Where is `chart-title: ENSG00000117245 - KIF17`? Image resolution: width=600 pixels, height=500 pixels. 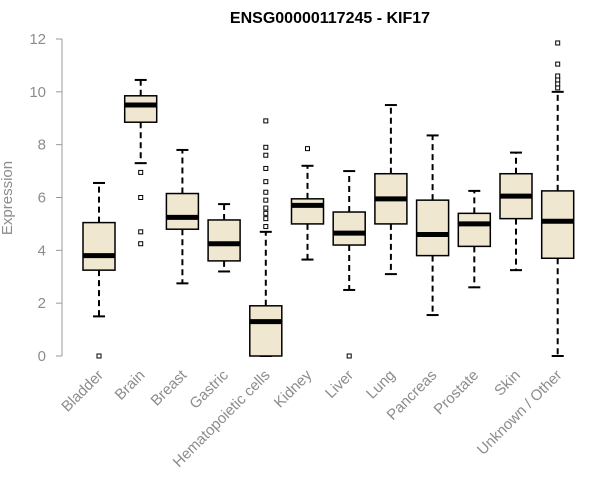
chart-title: ENSG00000117245 - KIF17 is located at coordinates (330, 18).